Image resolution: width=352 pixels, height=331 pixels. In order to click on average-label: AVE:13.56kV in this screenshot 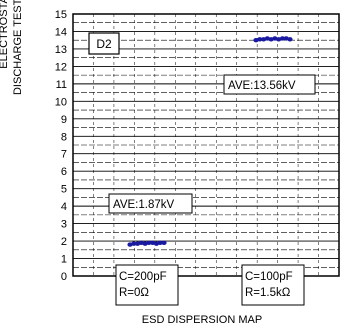, I will do `click(262, 86)`.